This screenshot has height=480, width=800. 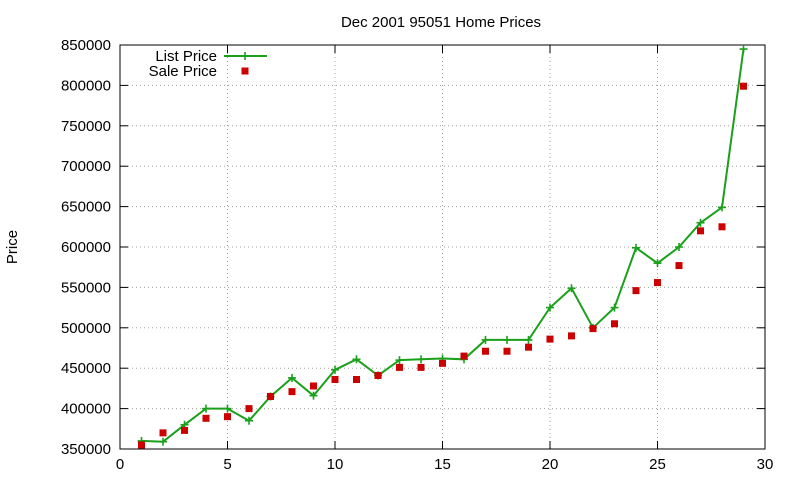 I want to click on y-tick-label: 350000, so click(x=86, y=449).